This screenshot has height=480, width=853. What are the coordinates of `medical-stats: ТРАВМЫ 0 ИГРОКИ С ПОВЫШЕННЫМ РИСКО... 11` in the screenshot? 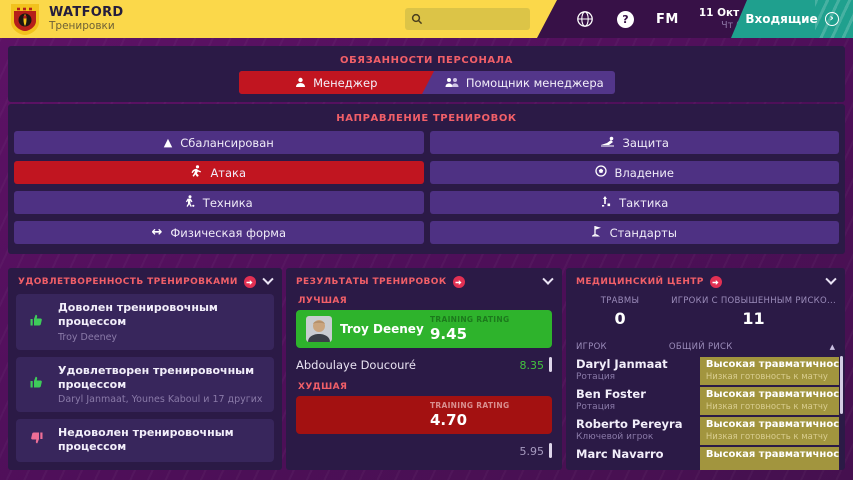 It's located at (705, 315).